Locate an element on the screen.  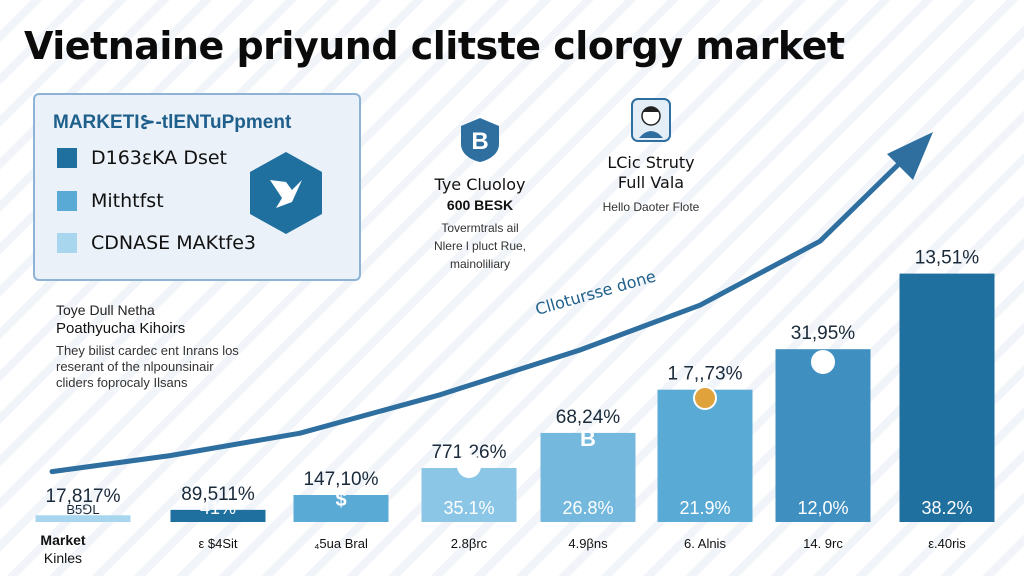
info-right-title: LCic Struty is located at coordinates (651, 162).